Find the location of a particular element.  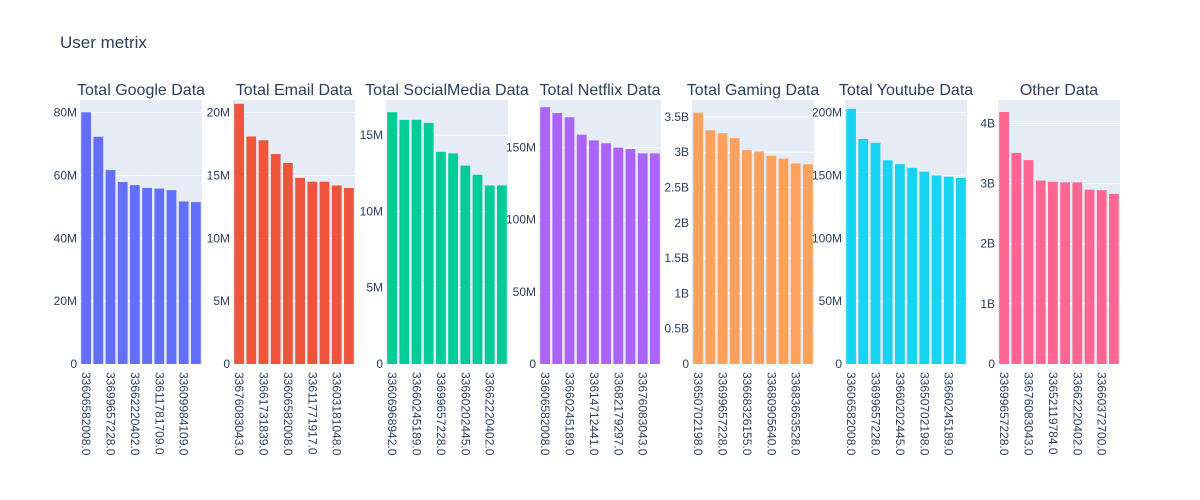

x-tick-label: 33611771917.0 is located at coordinates (312, 413).